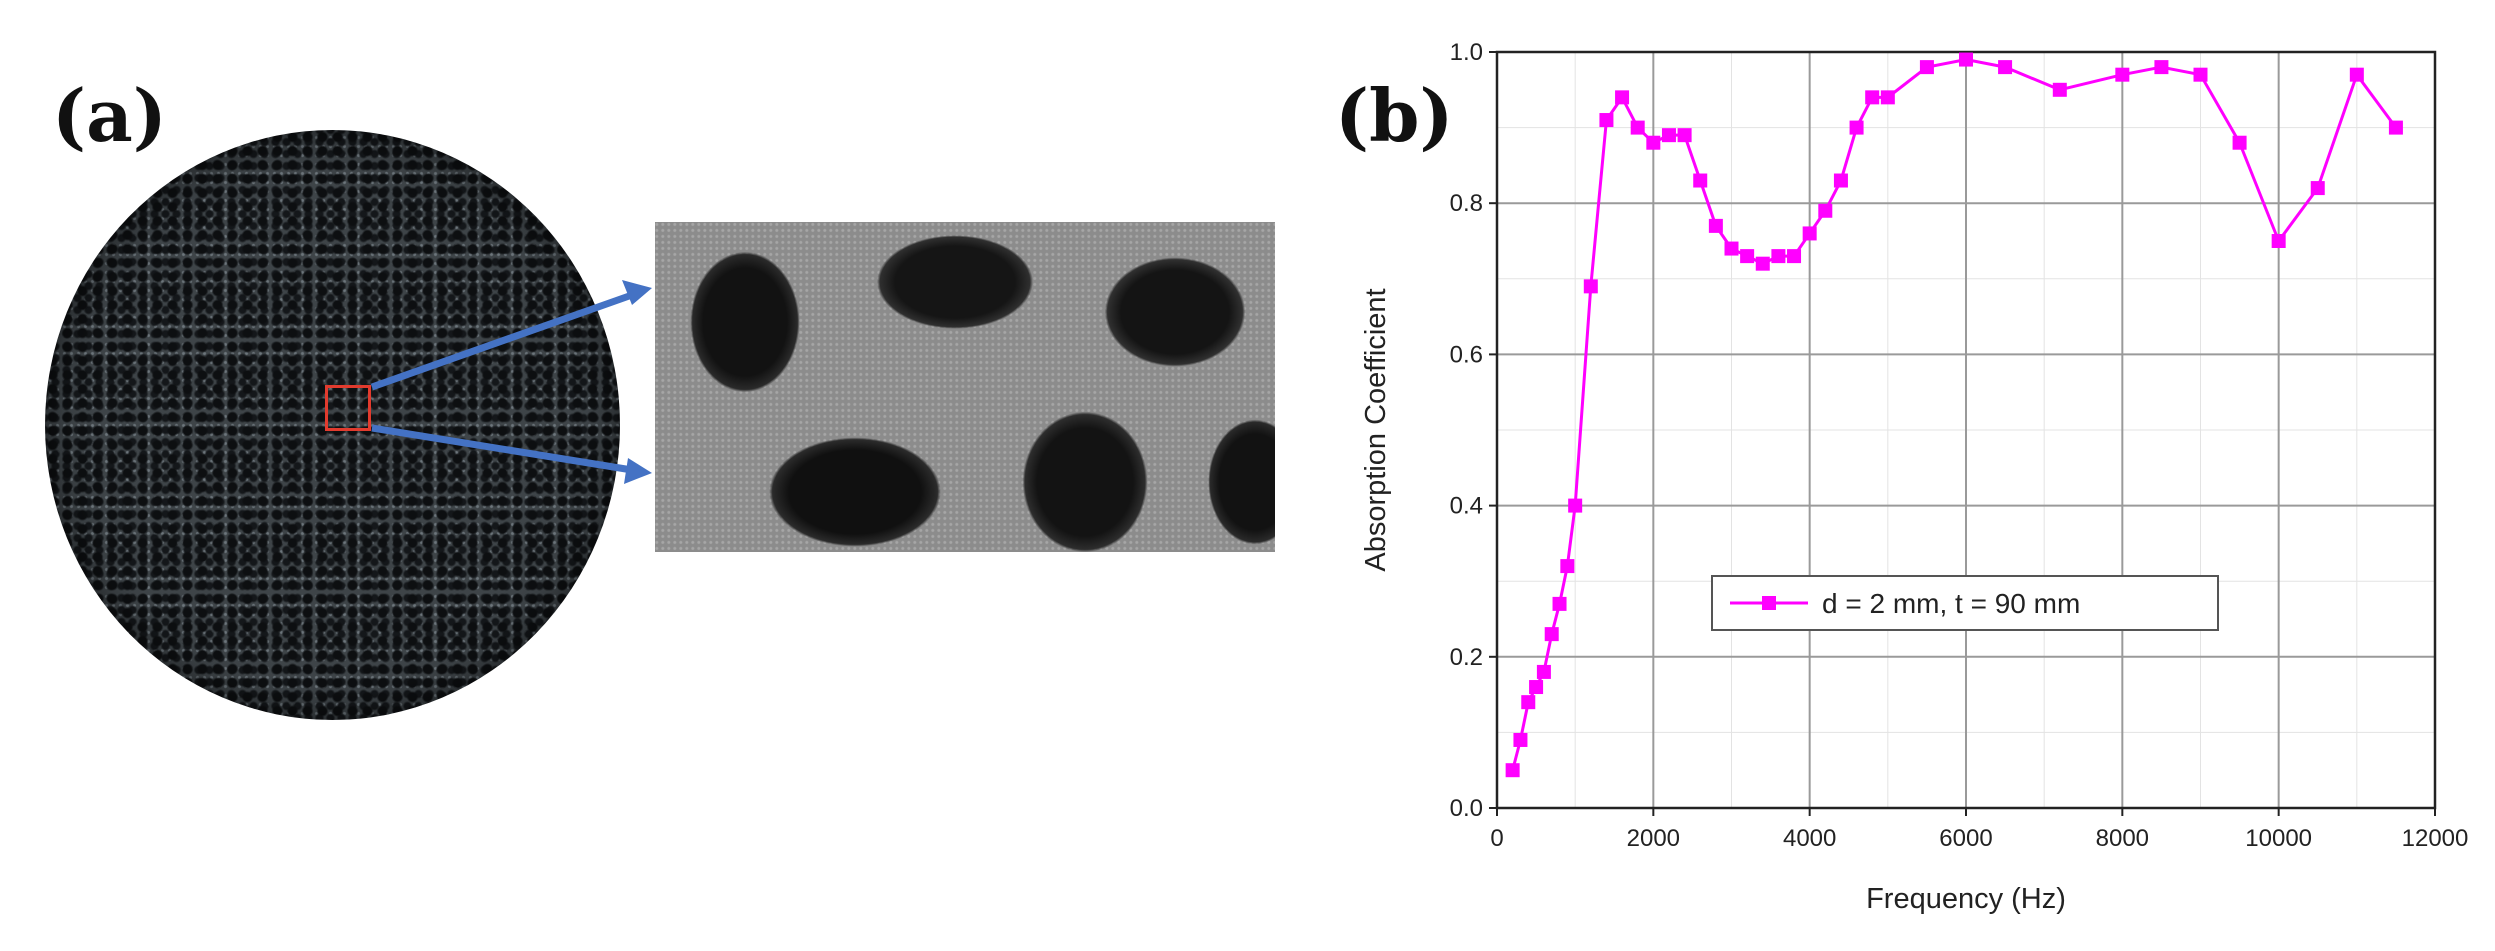 The height and width of the screenshot is (951, 2495). I want to click on zoom-arrow-top, so click(502, 341).